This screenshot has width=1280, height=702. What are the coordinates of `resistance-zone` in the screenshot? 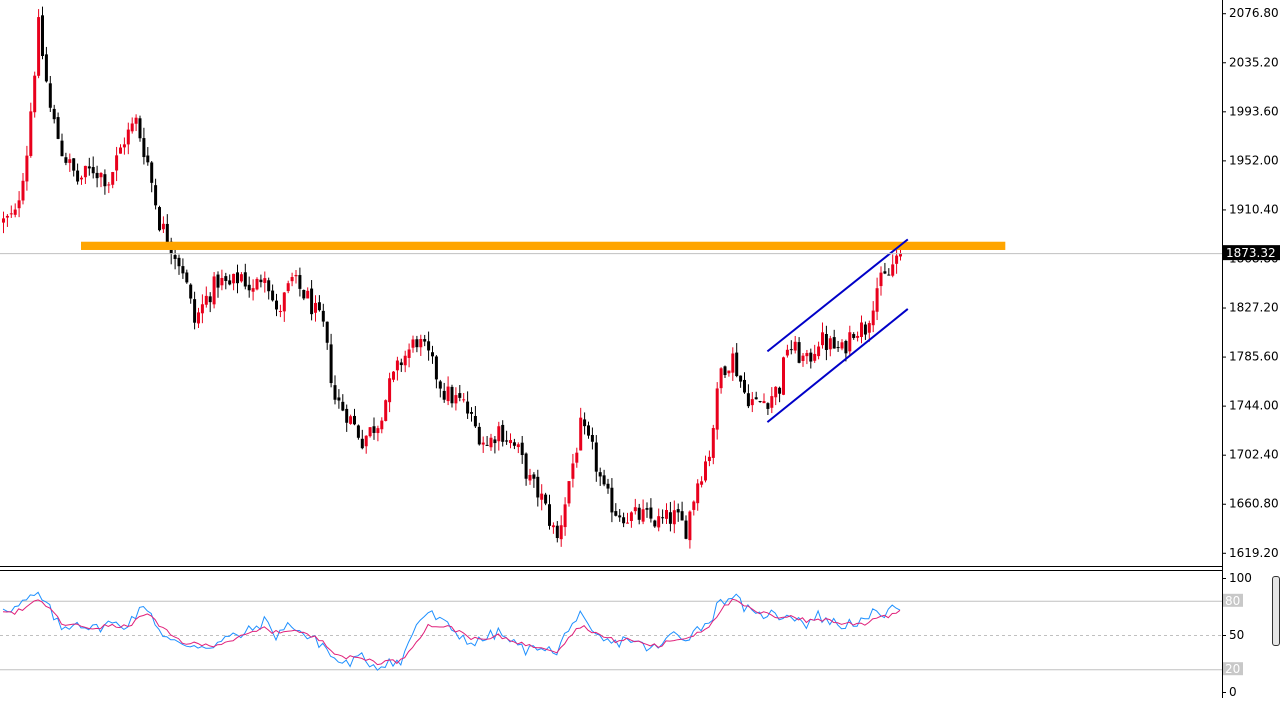 It's located at (543, 245).